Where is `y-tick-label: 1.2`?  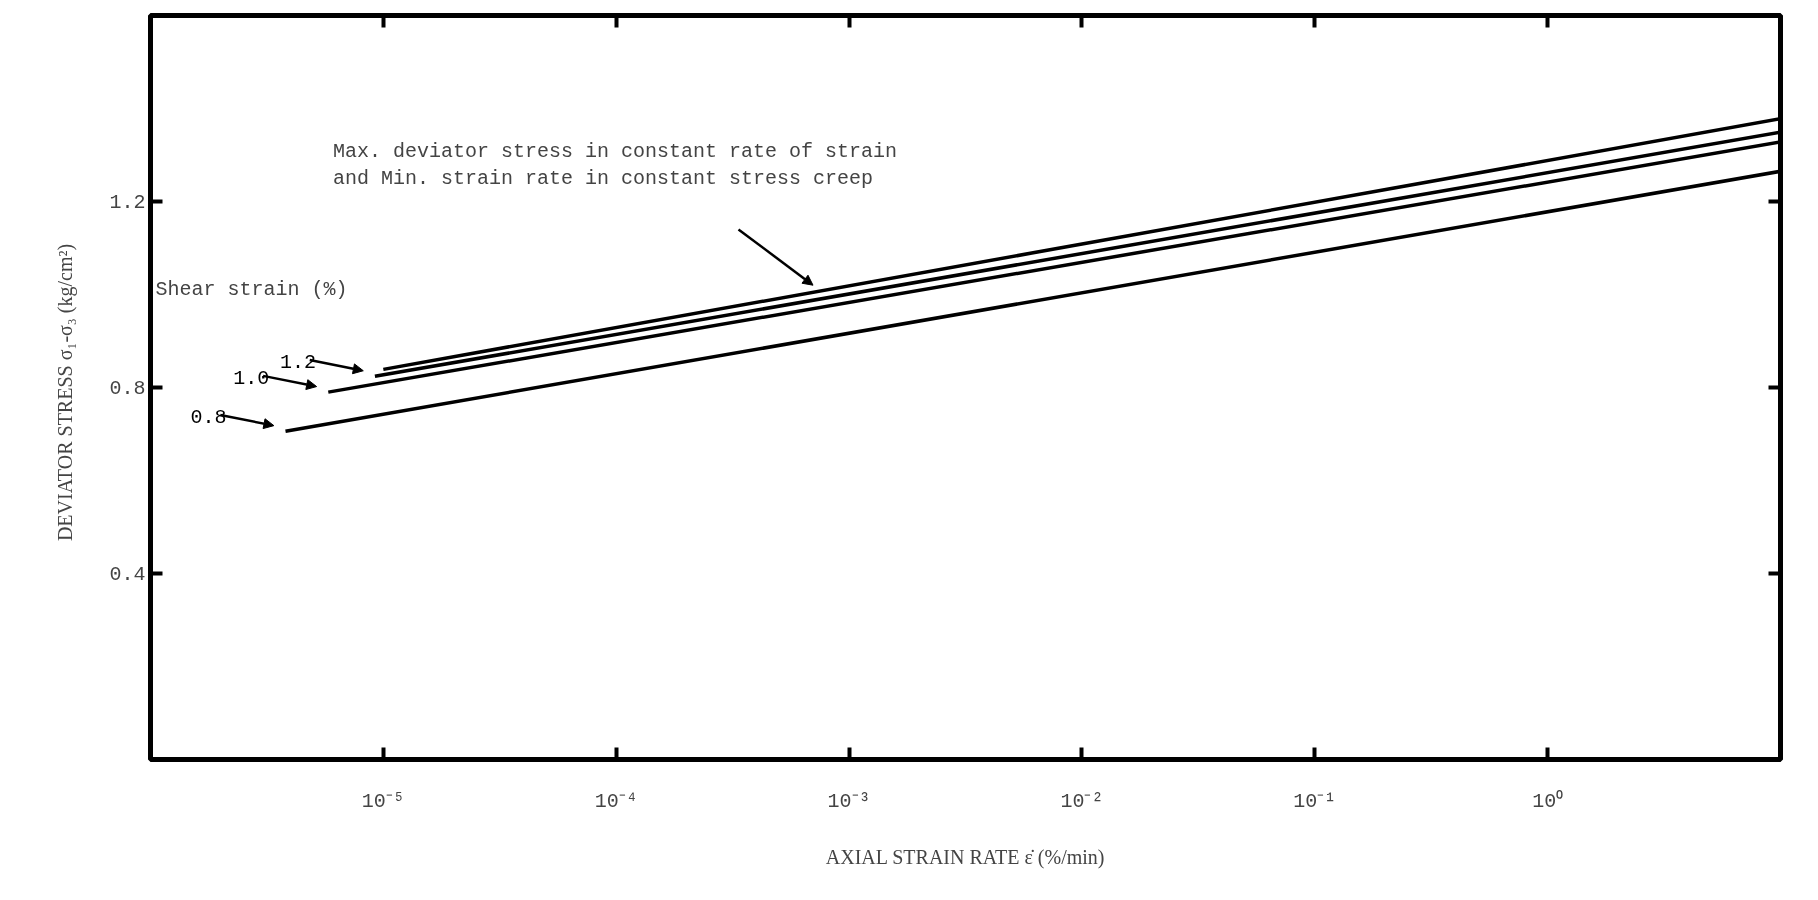 y-tick-label: 1.2 is located at coordinates (127, 202).